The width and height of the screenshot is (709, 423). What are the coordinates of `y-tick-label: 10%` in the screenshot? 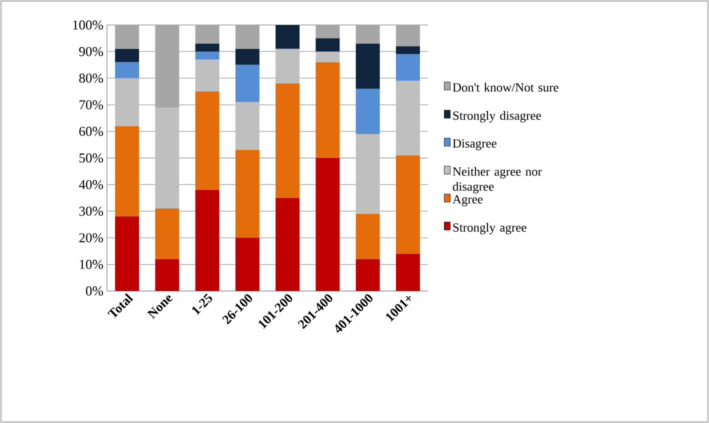 It's located at (92, 264).